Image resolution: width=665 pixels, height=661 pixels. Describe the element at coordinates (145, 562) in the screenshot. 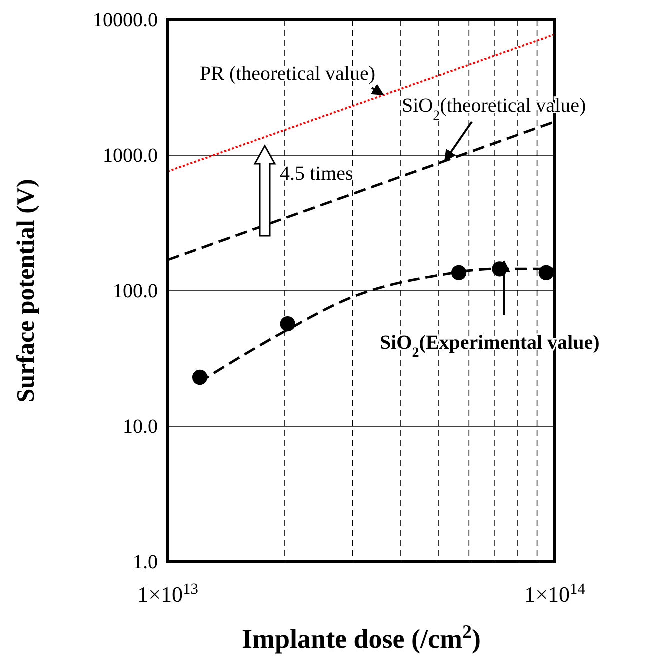

I see `y-tick-label: 1.0` at that location.